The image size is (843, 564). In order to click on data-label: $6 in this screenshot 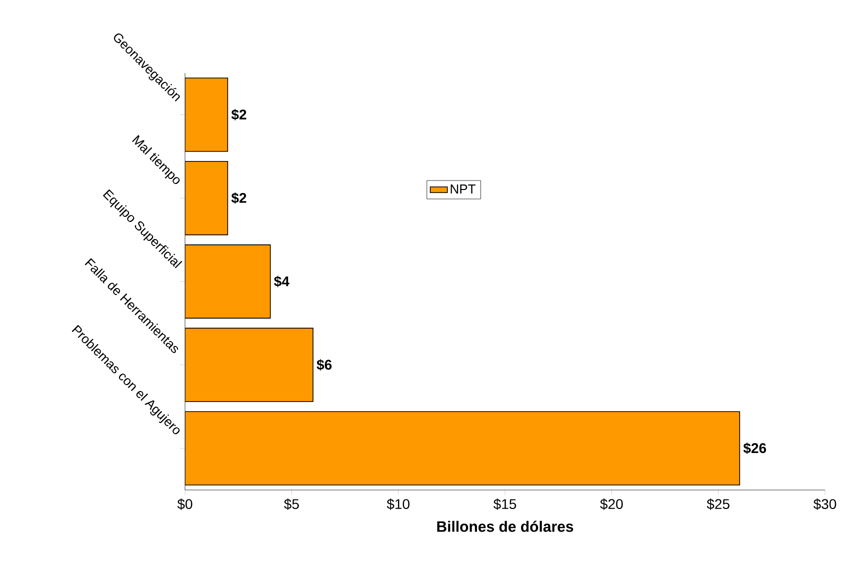, I will do `click(324, 365)`.